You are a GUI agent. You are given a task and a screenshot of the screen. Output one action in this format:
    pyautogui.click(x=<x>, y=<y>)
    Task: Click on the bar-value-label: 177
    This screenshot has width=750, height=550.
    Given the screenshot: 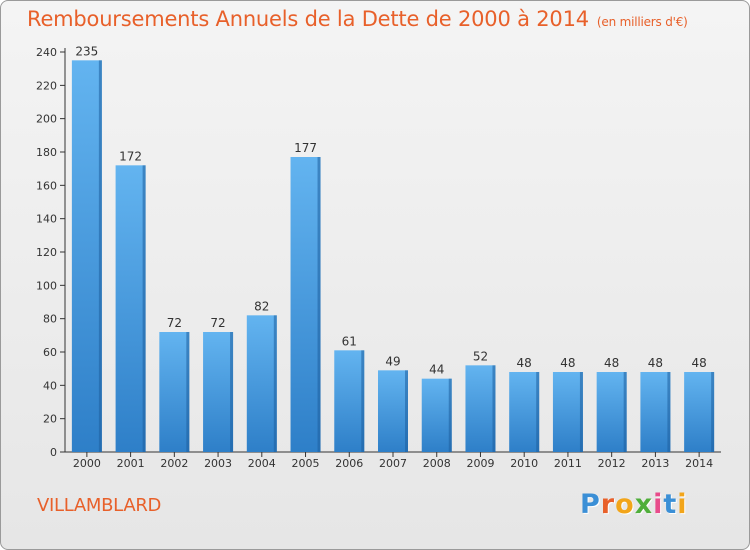 What is the action you would take?
    pyautogui.click(x=305, y=148)
    